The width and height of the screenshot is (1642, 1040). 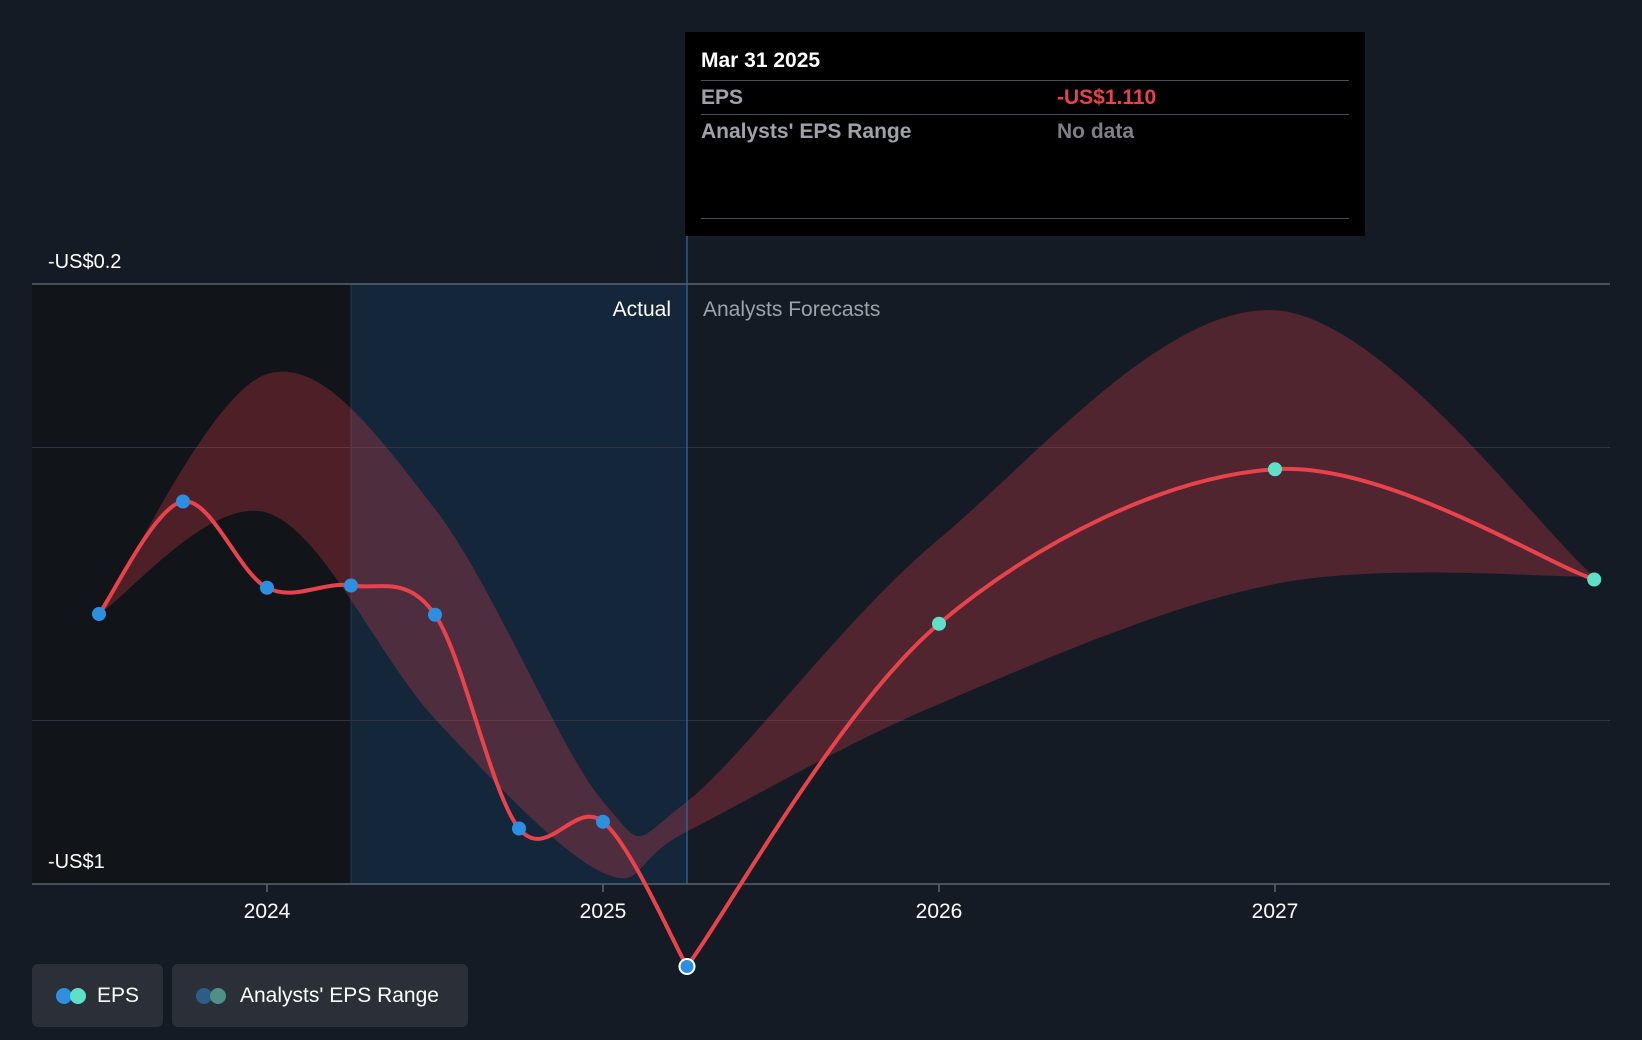 What do you see at coordinates (1275, 911) in the screenshot?
I see `x-tick-label: 2027` at bounding box center [1275, 911].